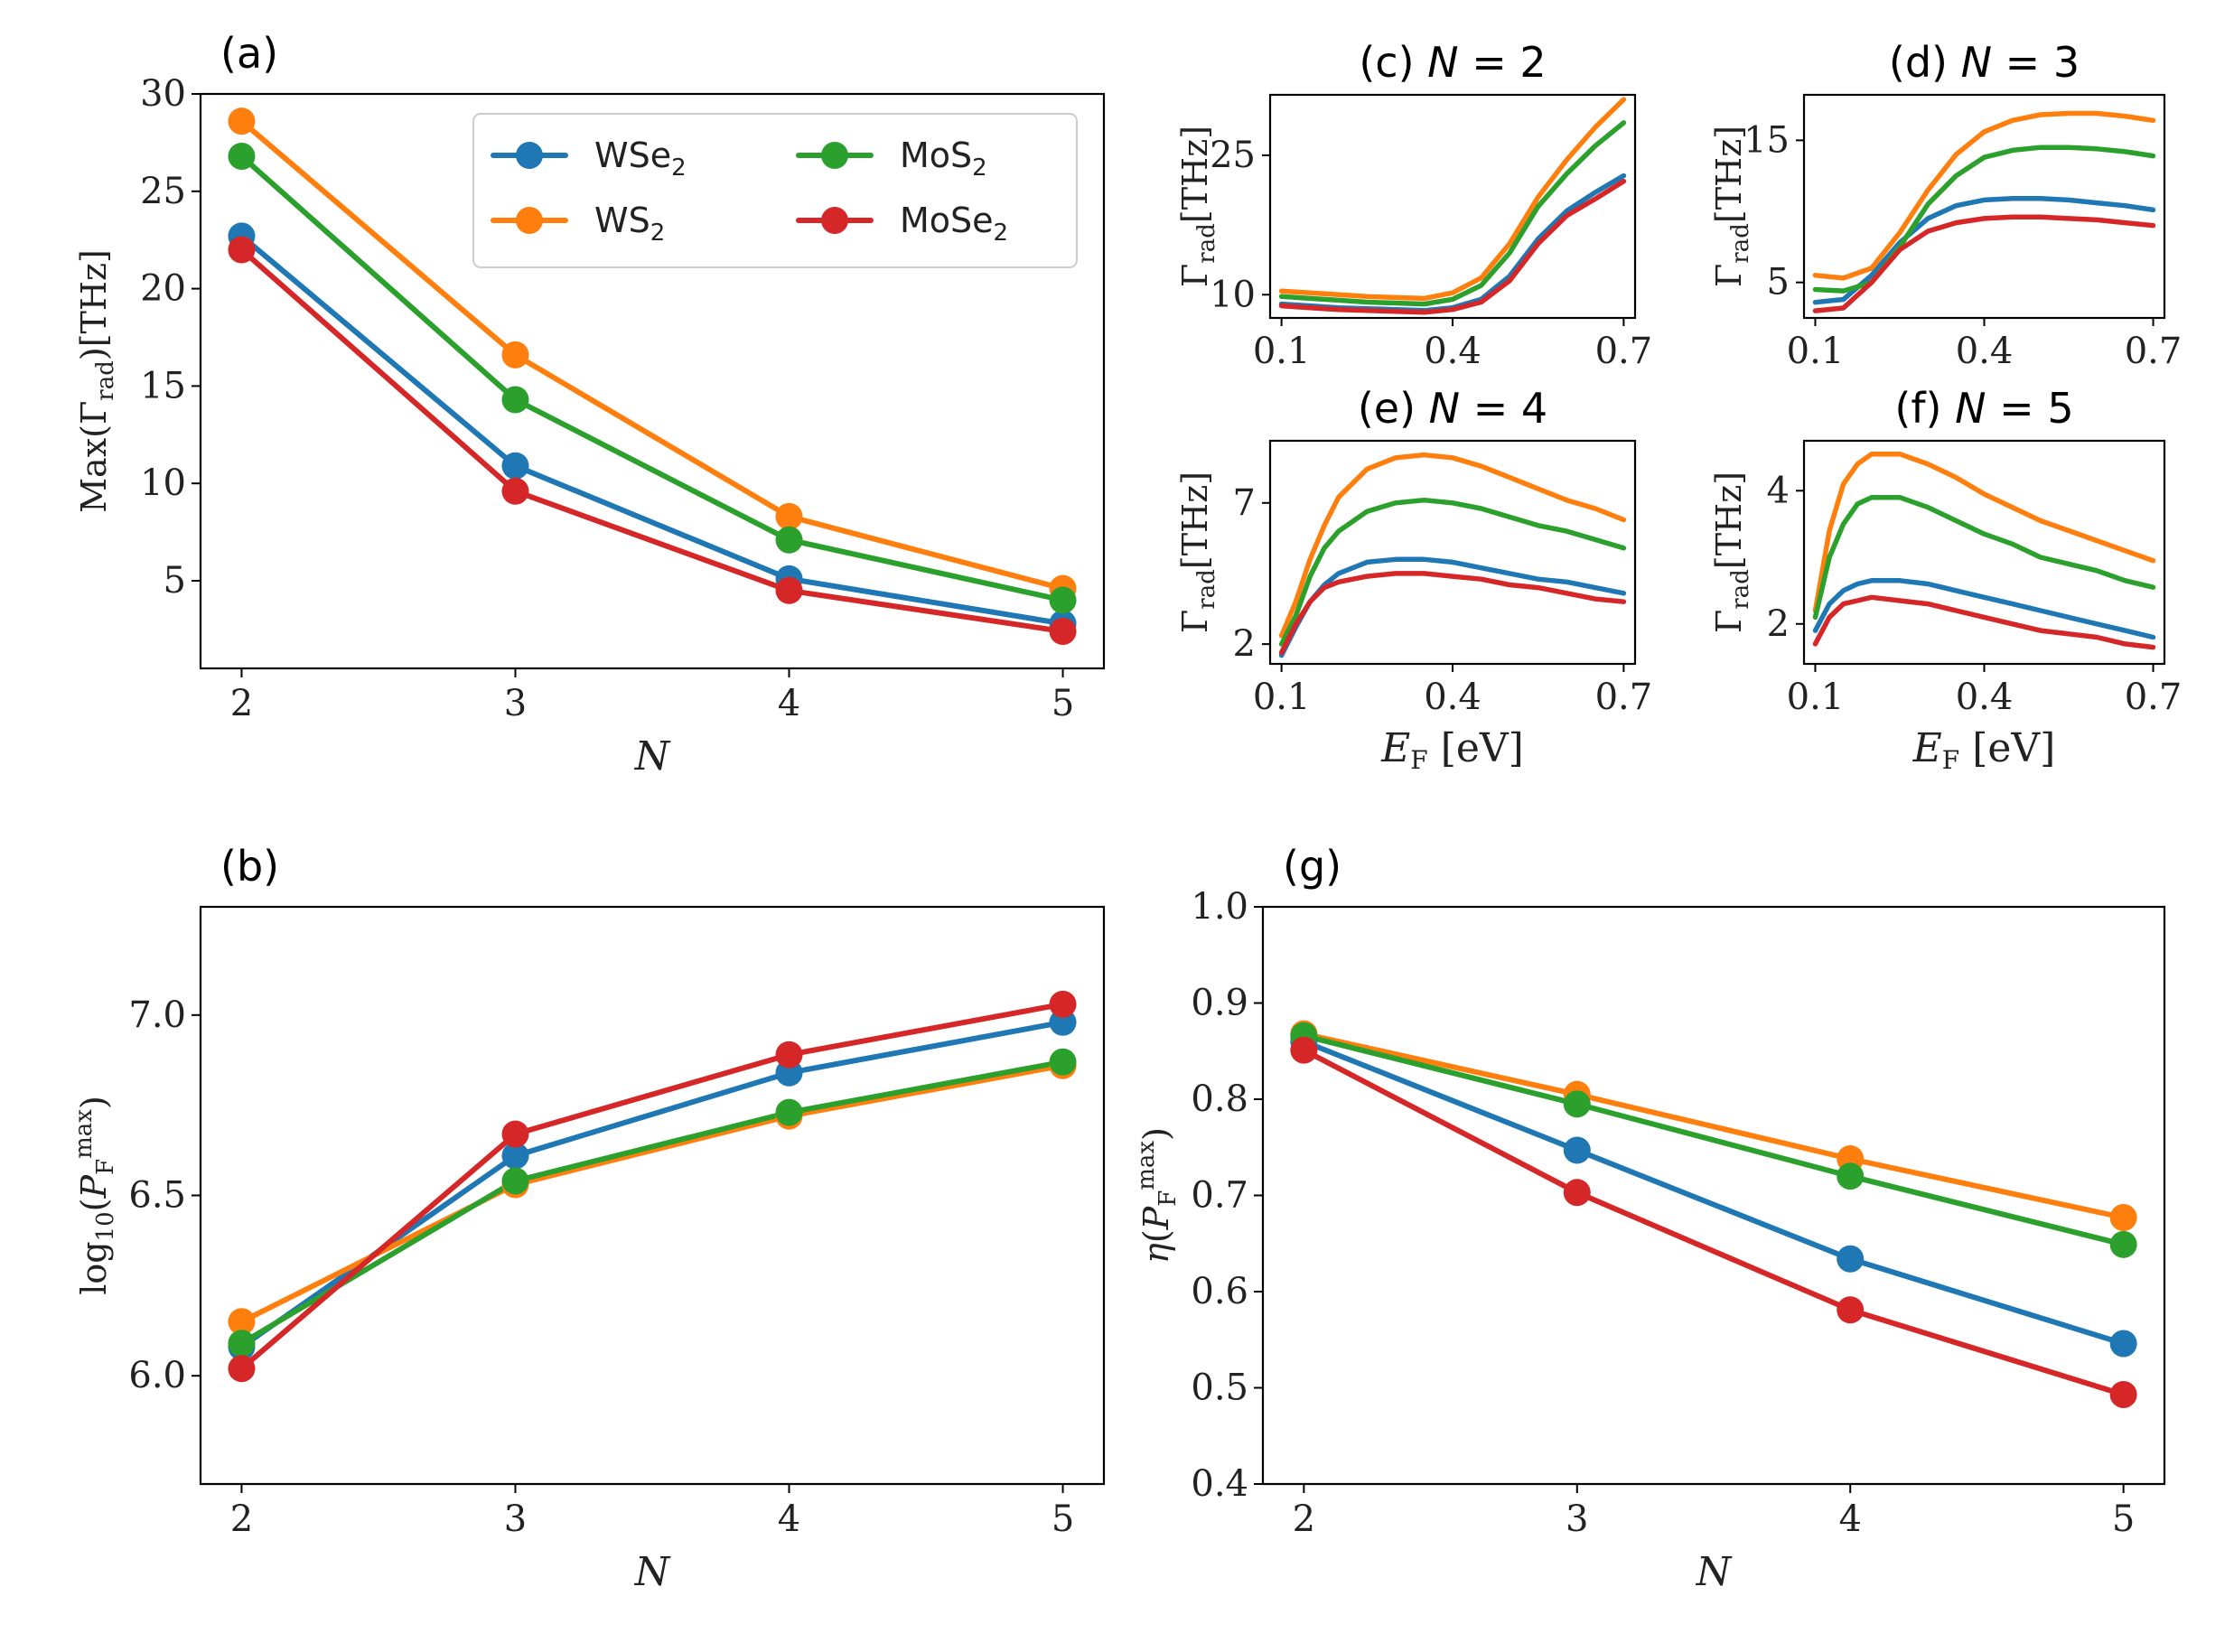 The height and width of the screenshot is (1652, 2234). Describe the element at coordinates (1244, 503) in the screenshot. I see `y-tick-label: 7` at that location.